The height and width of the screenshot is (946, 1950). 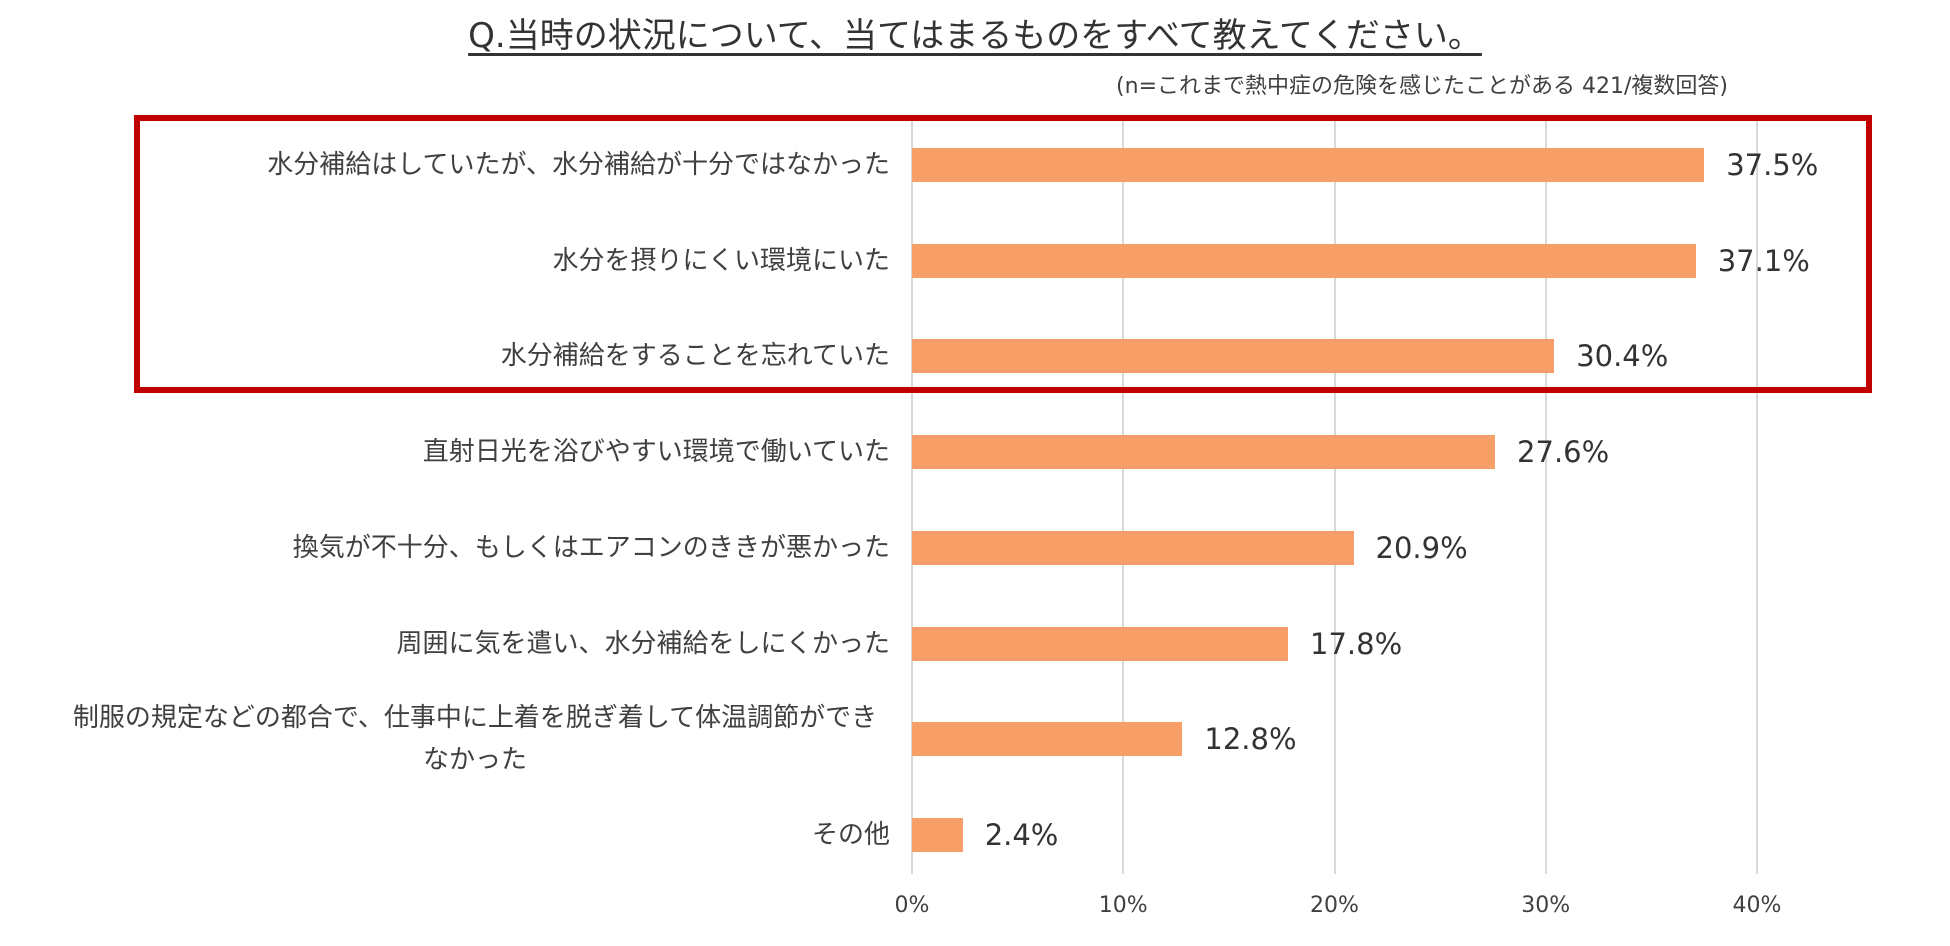 I want to click on data-label: 37.5%, so click(x=1772, y=165).